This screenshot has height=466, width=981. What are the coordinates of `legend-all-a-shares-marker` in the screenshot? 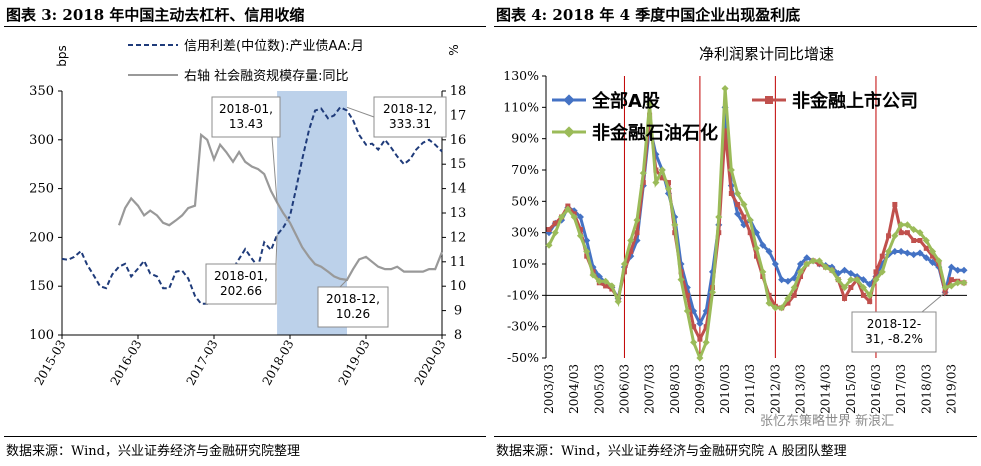 It's located at (569, 100).